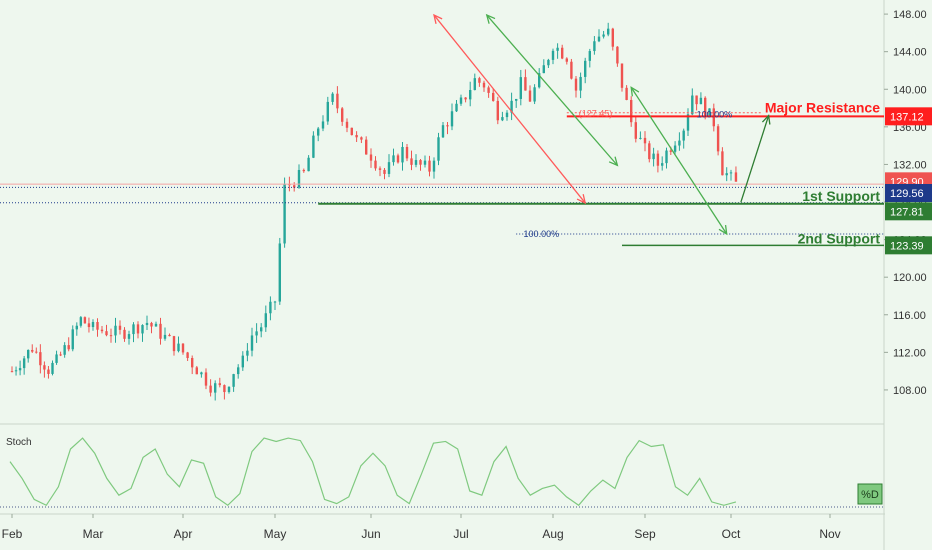 This screenshot has height=550, width=932. Describe the element at coordinates (908, 116) in the screenshot. I see `price-badge-bg` at that location.